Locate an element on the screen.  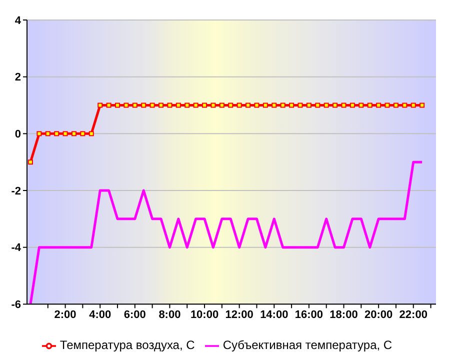
x-tick-label: 18:00 is located at coordinates (344, 314).